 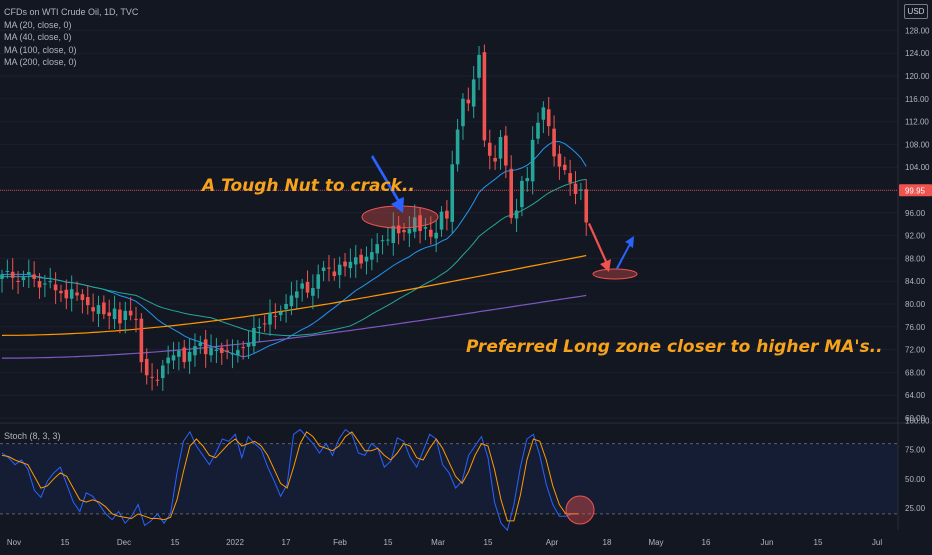 What do you see at coordinates (917, 99) in the screenshot?
I see `price-tick-label: 116.00` at bounding box center [917, 99].